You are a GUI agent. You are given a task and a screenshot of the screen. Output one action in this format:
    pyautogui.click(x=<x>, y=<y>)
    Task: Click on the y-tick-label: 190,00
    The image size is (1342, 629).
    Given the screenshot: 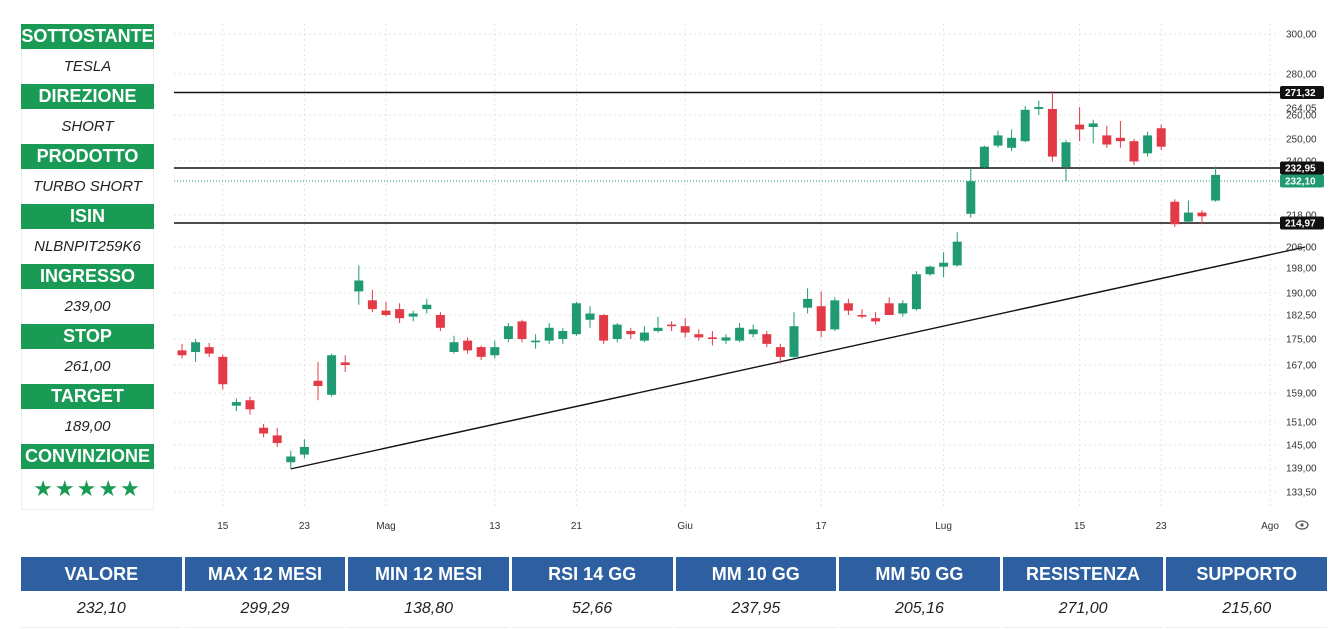 What is the action you would take?
    pyautogui.click(x=1301, y=294)
    